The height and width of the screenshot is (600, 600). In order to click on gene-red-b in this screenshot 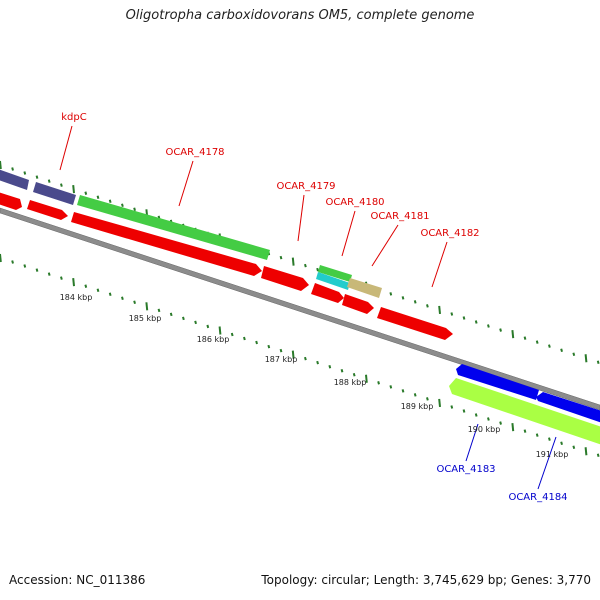, I will do `click(47, 210)`.